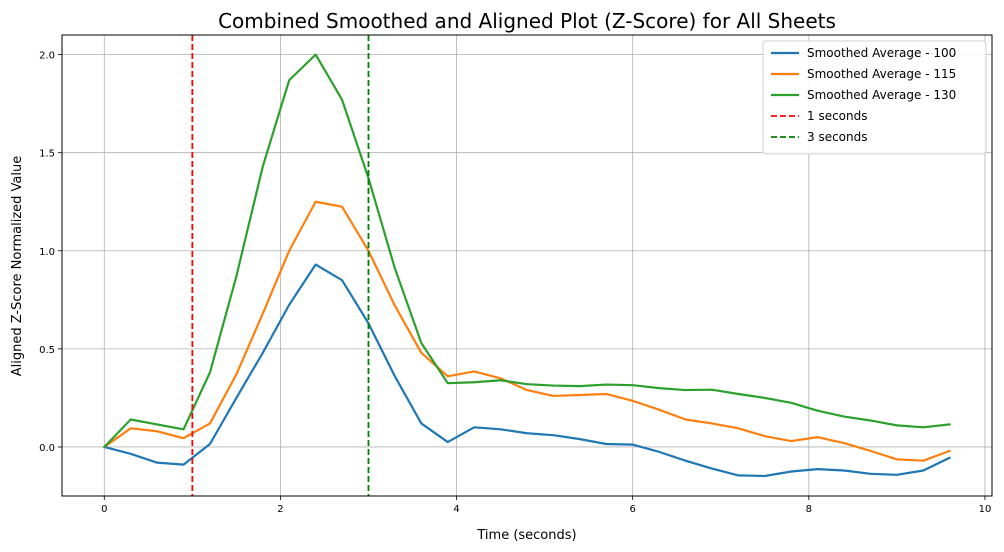 This screenshot has width=1004, height=552. What do you see at coordinates (546, 505) in the screenshot?
I see `x-axis: 0 2 4 6 8 10` at bounding box center [546, 505].